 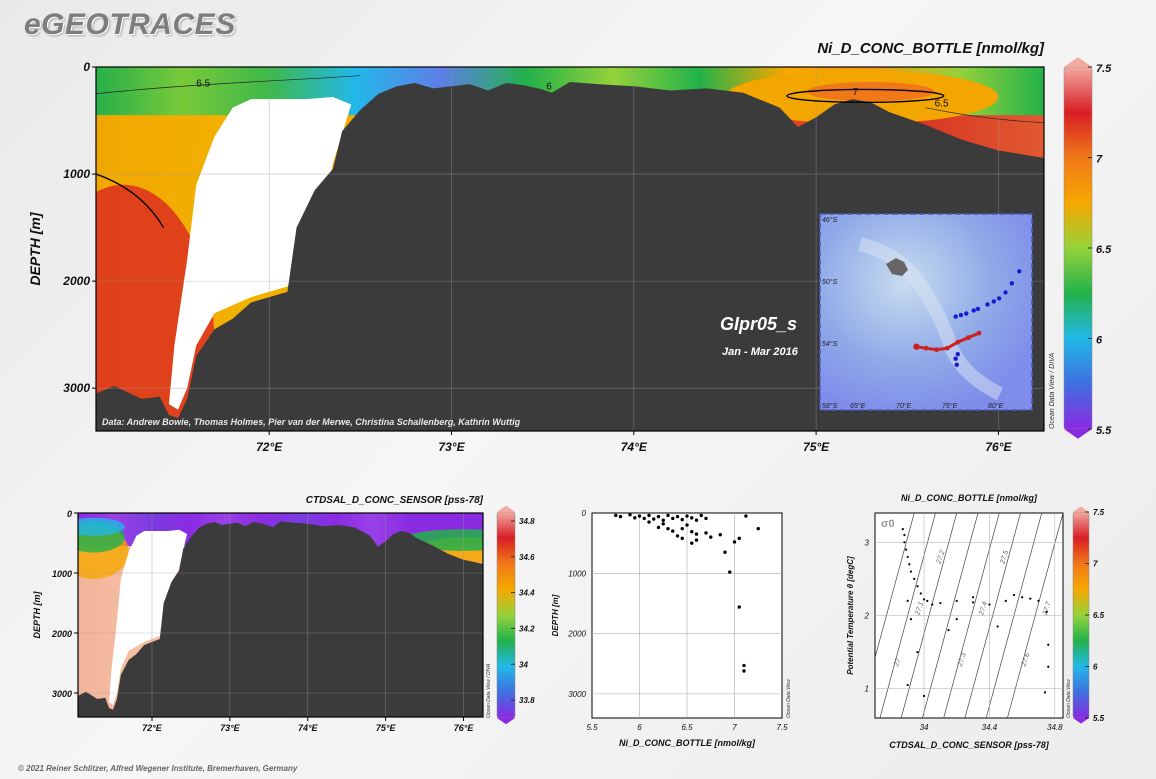 What do you see at coordinates (527, 628) in the screenshot?
I see `colorbar-tick-label: 34.2` at bounding box center [527, 628].